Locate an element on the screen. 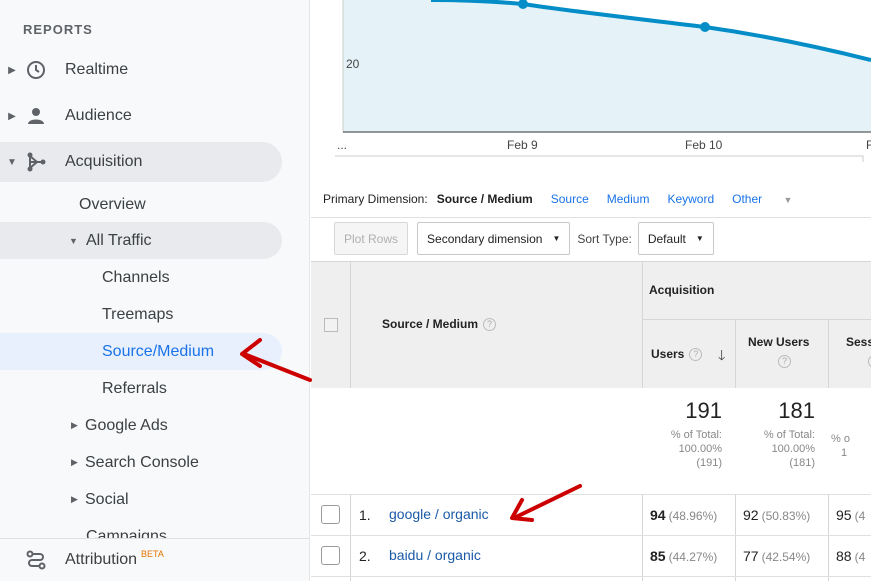 The width and height of the screenshot is (871, 581). sidebar-item-search-console: ▶ Search Console is located at coordinates (135, 462).